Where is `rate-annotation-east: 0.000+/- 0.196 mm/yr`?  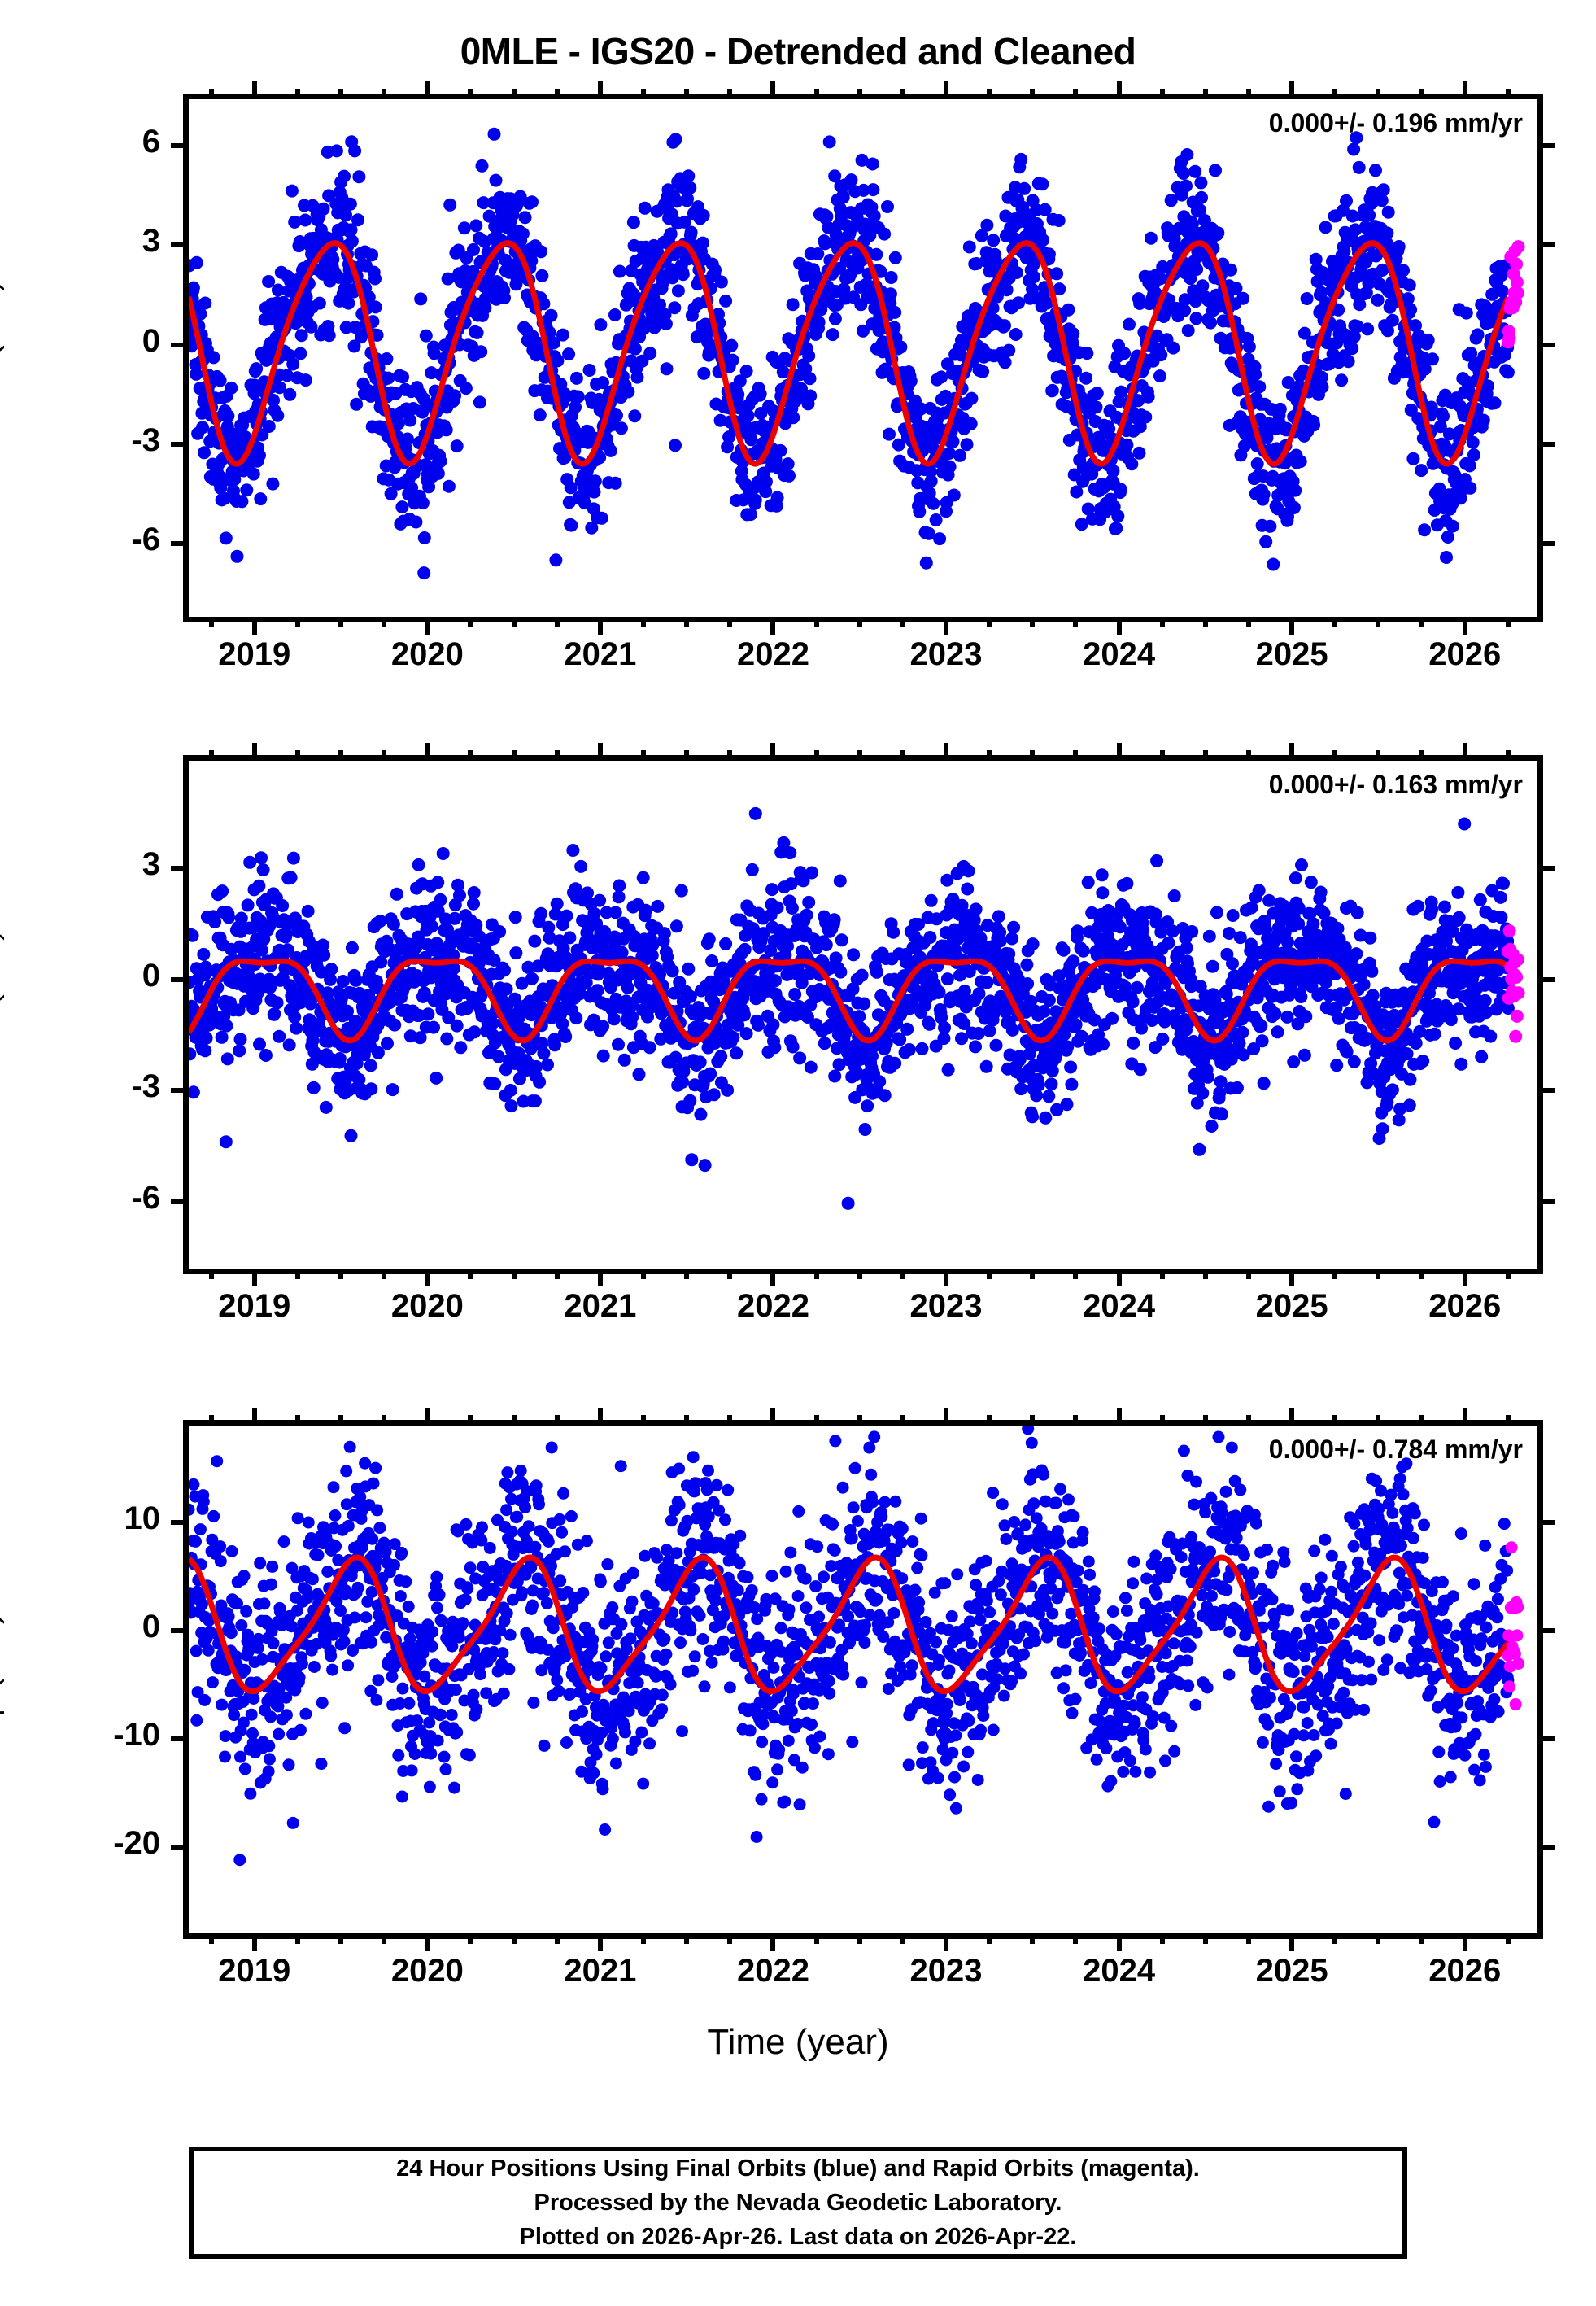 rate-annotation-east: 0.000+/- 0.196 mm/yr is located at coordinates (1395, 123).